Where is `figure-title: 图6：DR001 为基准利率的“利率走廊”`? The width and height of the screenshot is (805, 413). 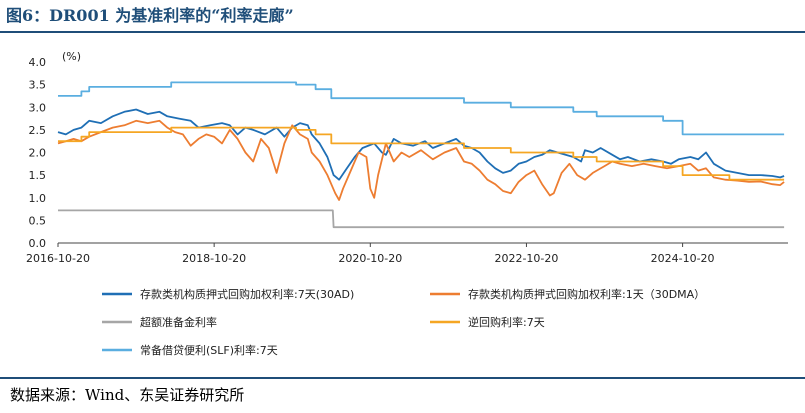 figure-title: 图6：DR001 为基准利率的“利率走廊” is located at coordinates (150, 15).